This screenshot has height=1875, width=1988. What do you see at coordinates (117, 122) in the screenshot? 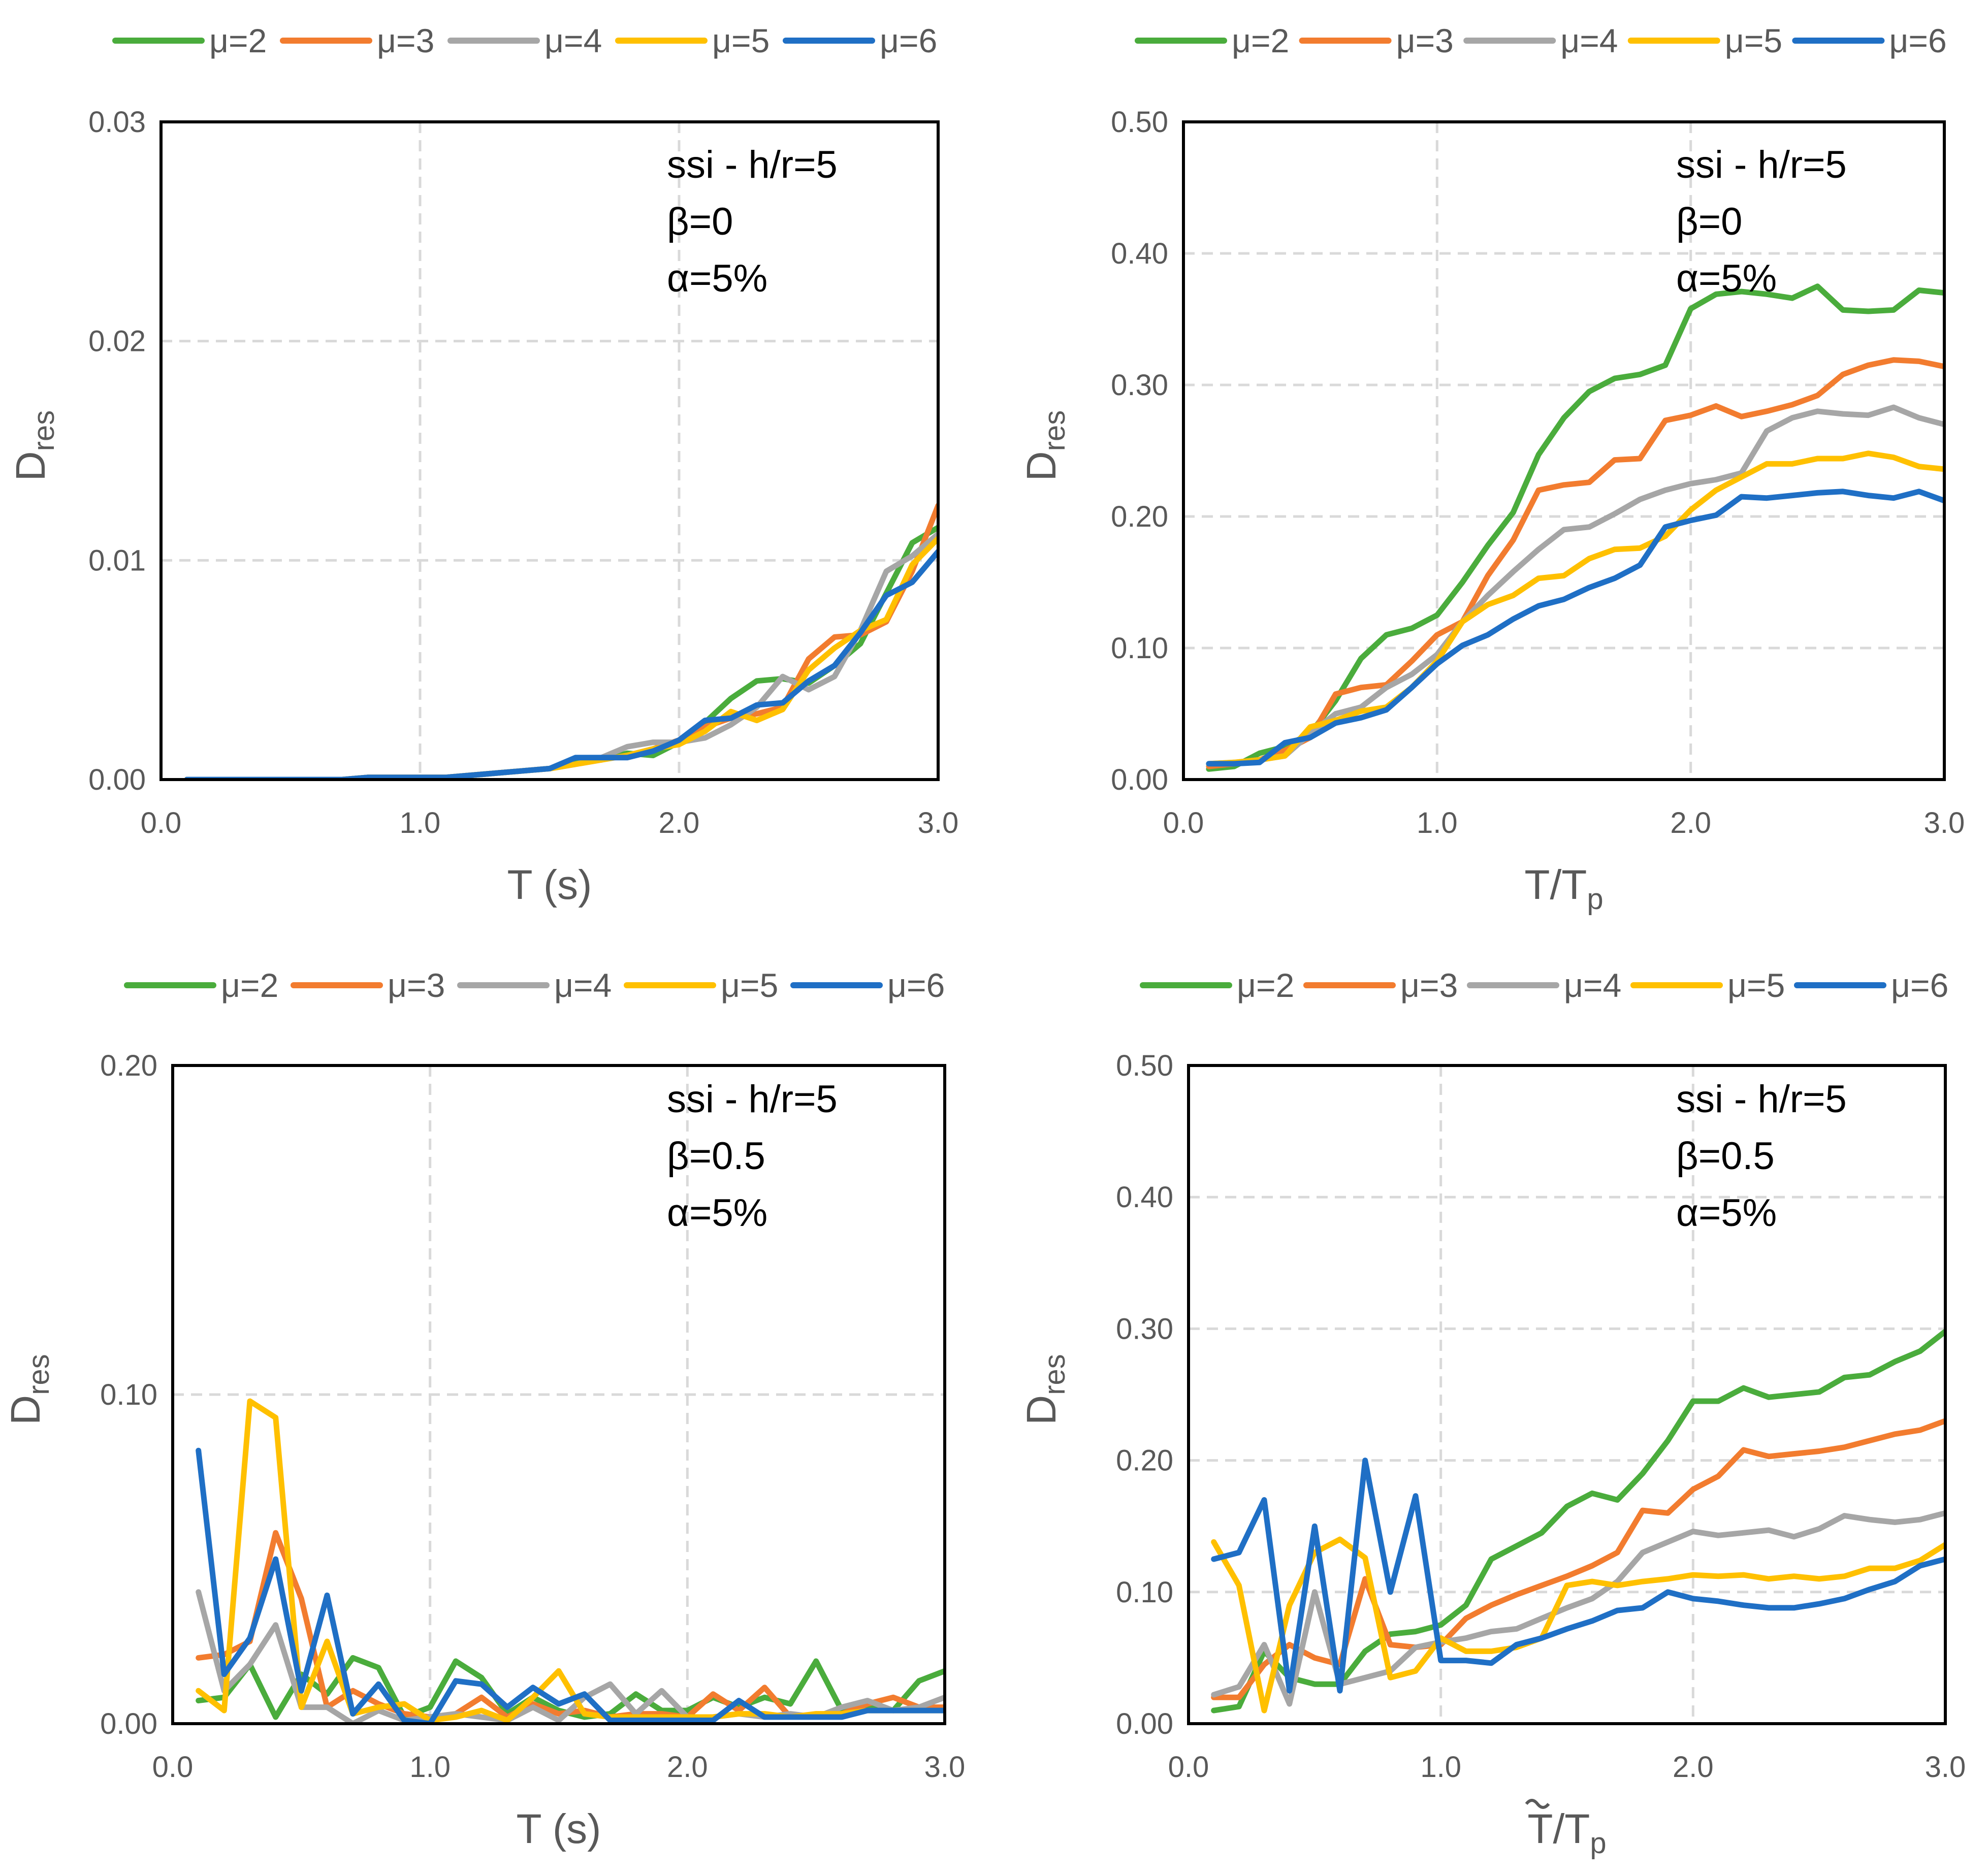
I see `y-tick-label: 0.03` at bounding box center [117, 122].